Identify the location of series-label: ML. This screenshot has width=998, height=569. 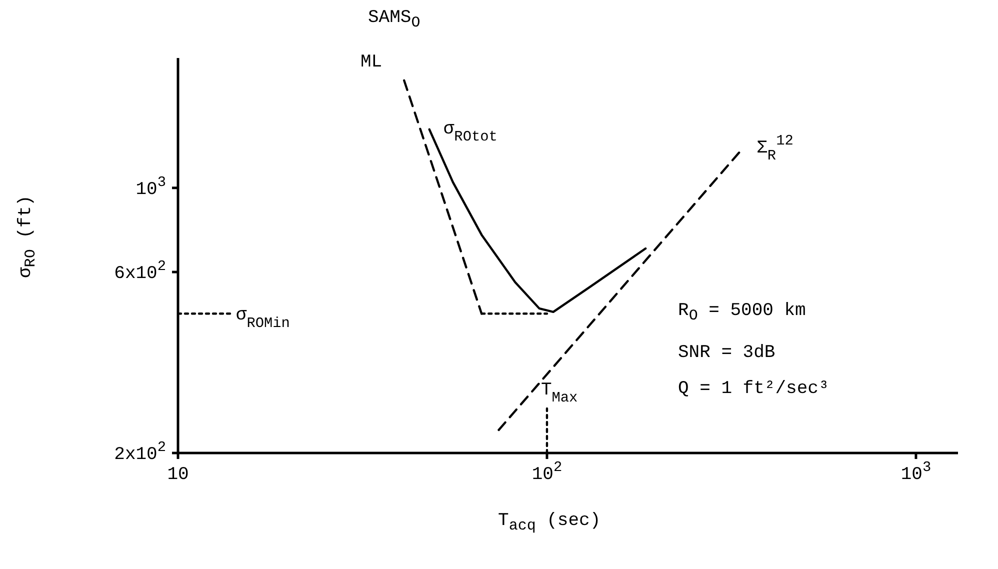
(371, 62).